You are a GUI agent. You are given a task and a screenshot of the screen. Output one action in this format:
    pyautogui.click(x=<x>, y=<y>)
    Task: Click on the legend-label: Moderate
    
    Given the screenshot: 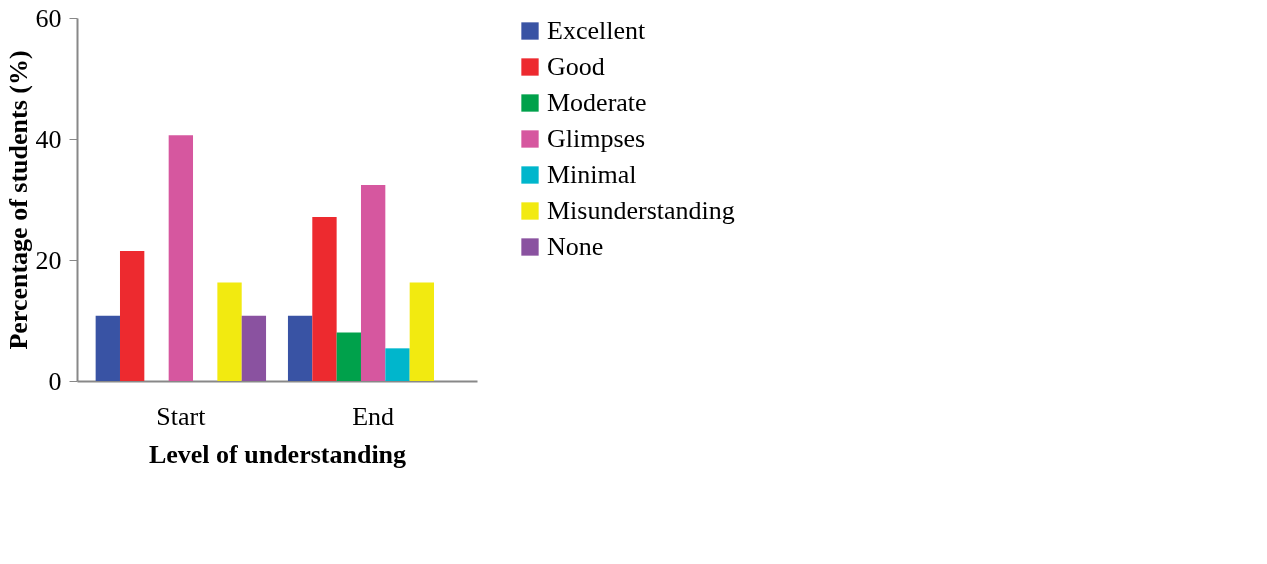 What is the action you would take?
    pyautogui.click(x=597, y=102)
    